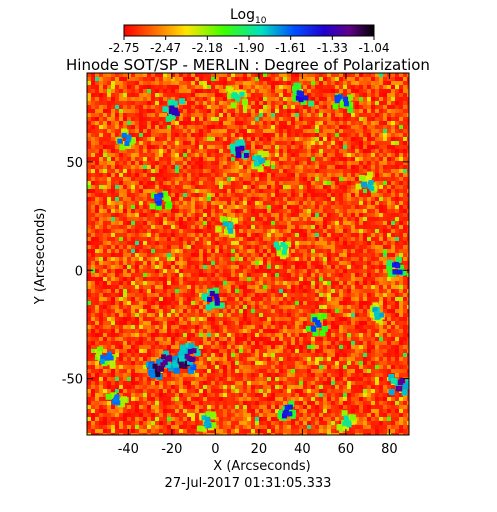 This screenshot has height=512, width=497. I want to click on colorbar-label-subscript: 10, so click(261, 21).